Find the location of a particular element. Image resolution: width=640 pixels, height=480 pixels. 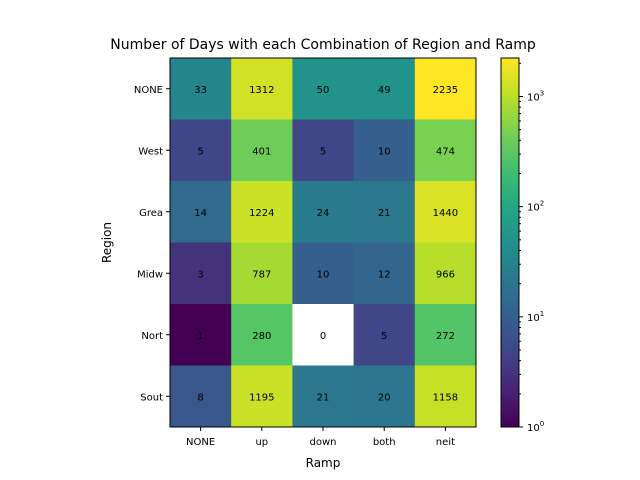

cell-value-label: 49 is located at coordinates (384, 90).